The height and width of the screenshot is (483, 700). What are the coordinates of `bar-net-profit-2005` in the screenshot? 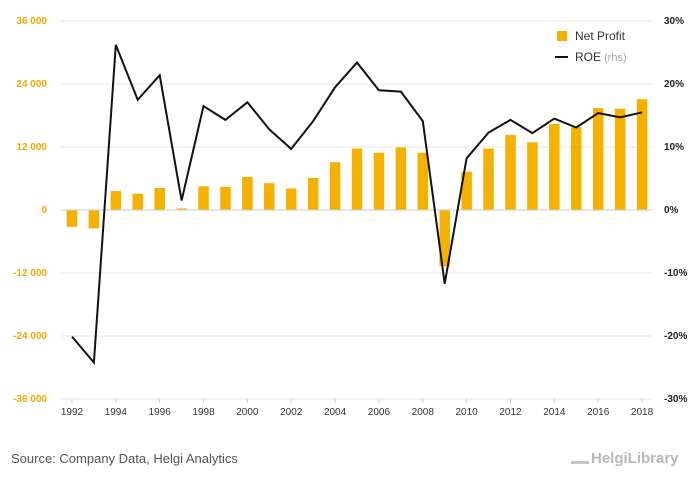 It's located at (357, 179).